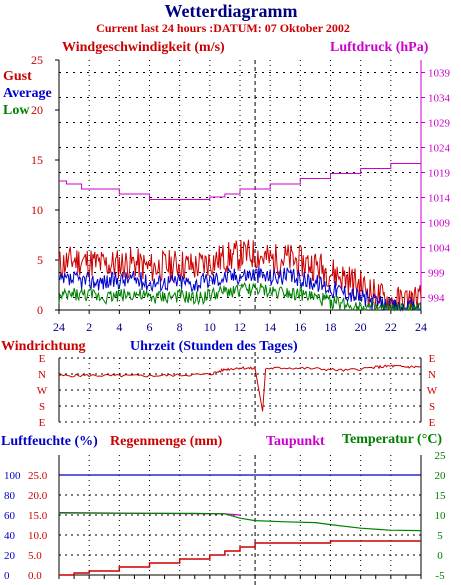 Image resolution: width=461 pixels, height=585 pixels. Describe the element at coordinates (38, 476) in the screenshot. I see `rain-tick-label: 25.0` at that location.